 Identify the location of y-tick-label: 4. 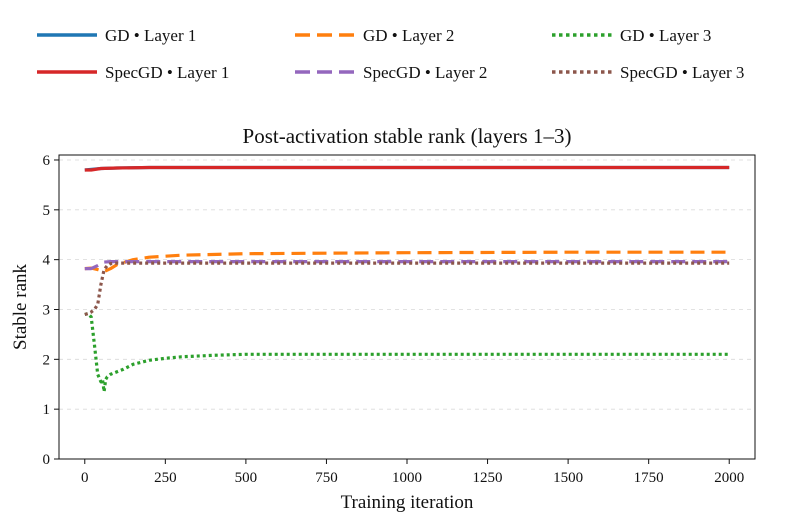
(47, 261).